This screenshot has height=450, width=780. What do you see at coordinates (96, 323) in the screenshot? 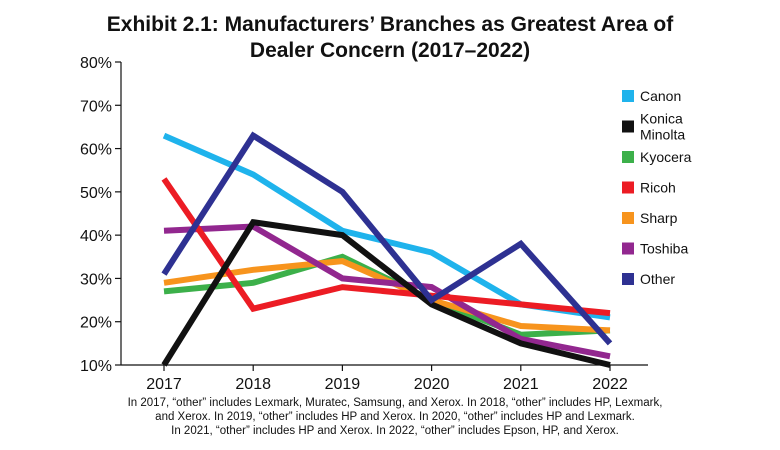
I see `y-tick-label: 20%` at bounding box center [96, 323].